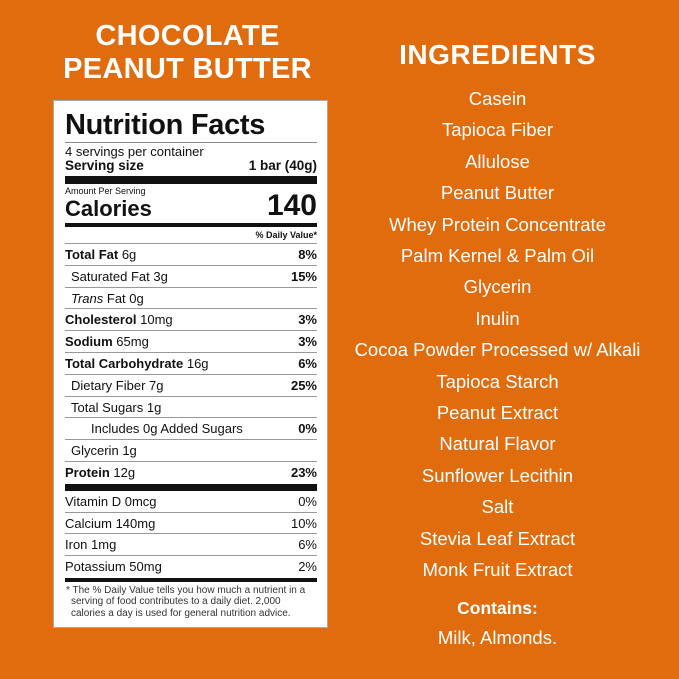  Describe the element at coordinates (497, 287) in the screenshot. I see `ingredient-item: Glycerin` at that location.